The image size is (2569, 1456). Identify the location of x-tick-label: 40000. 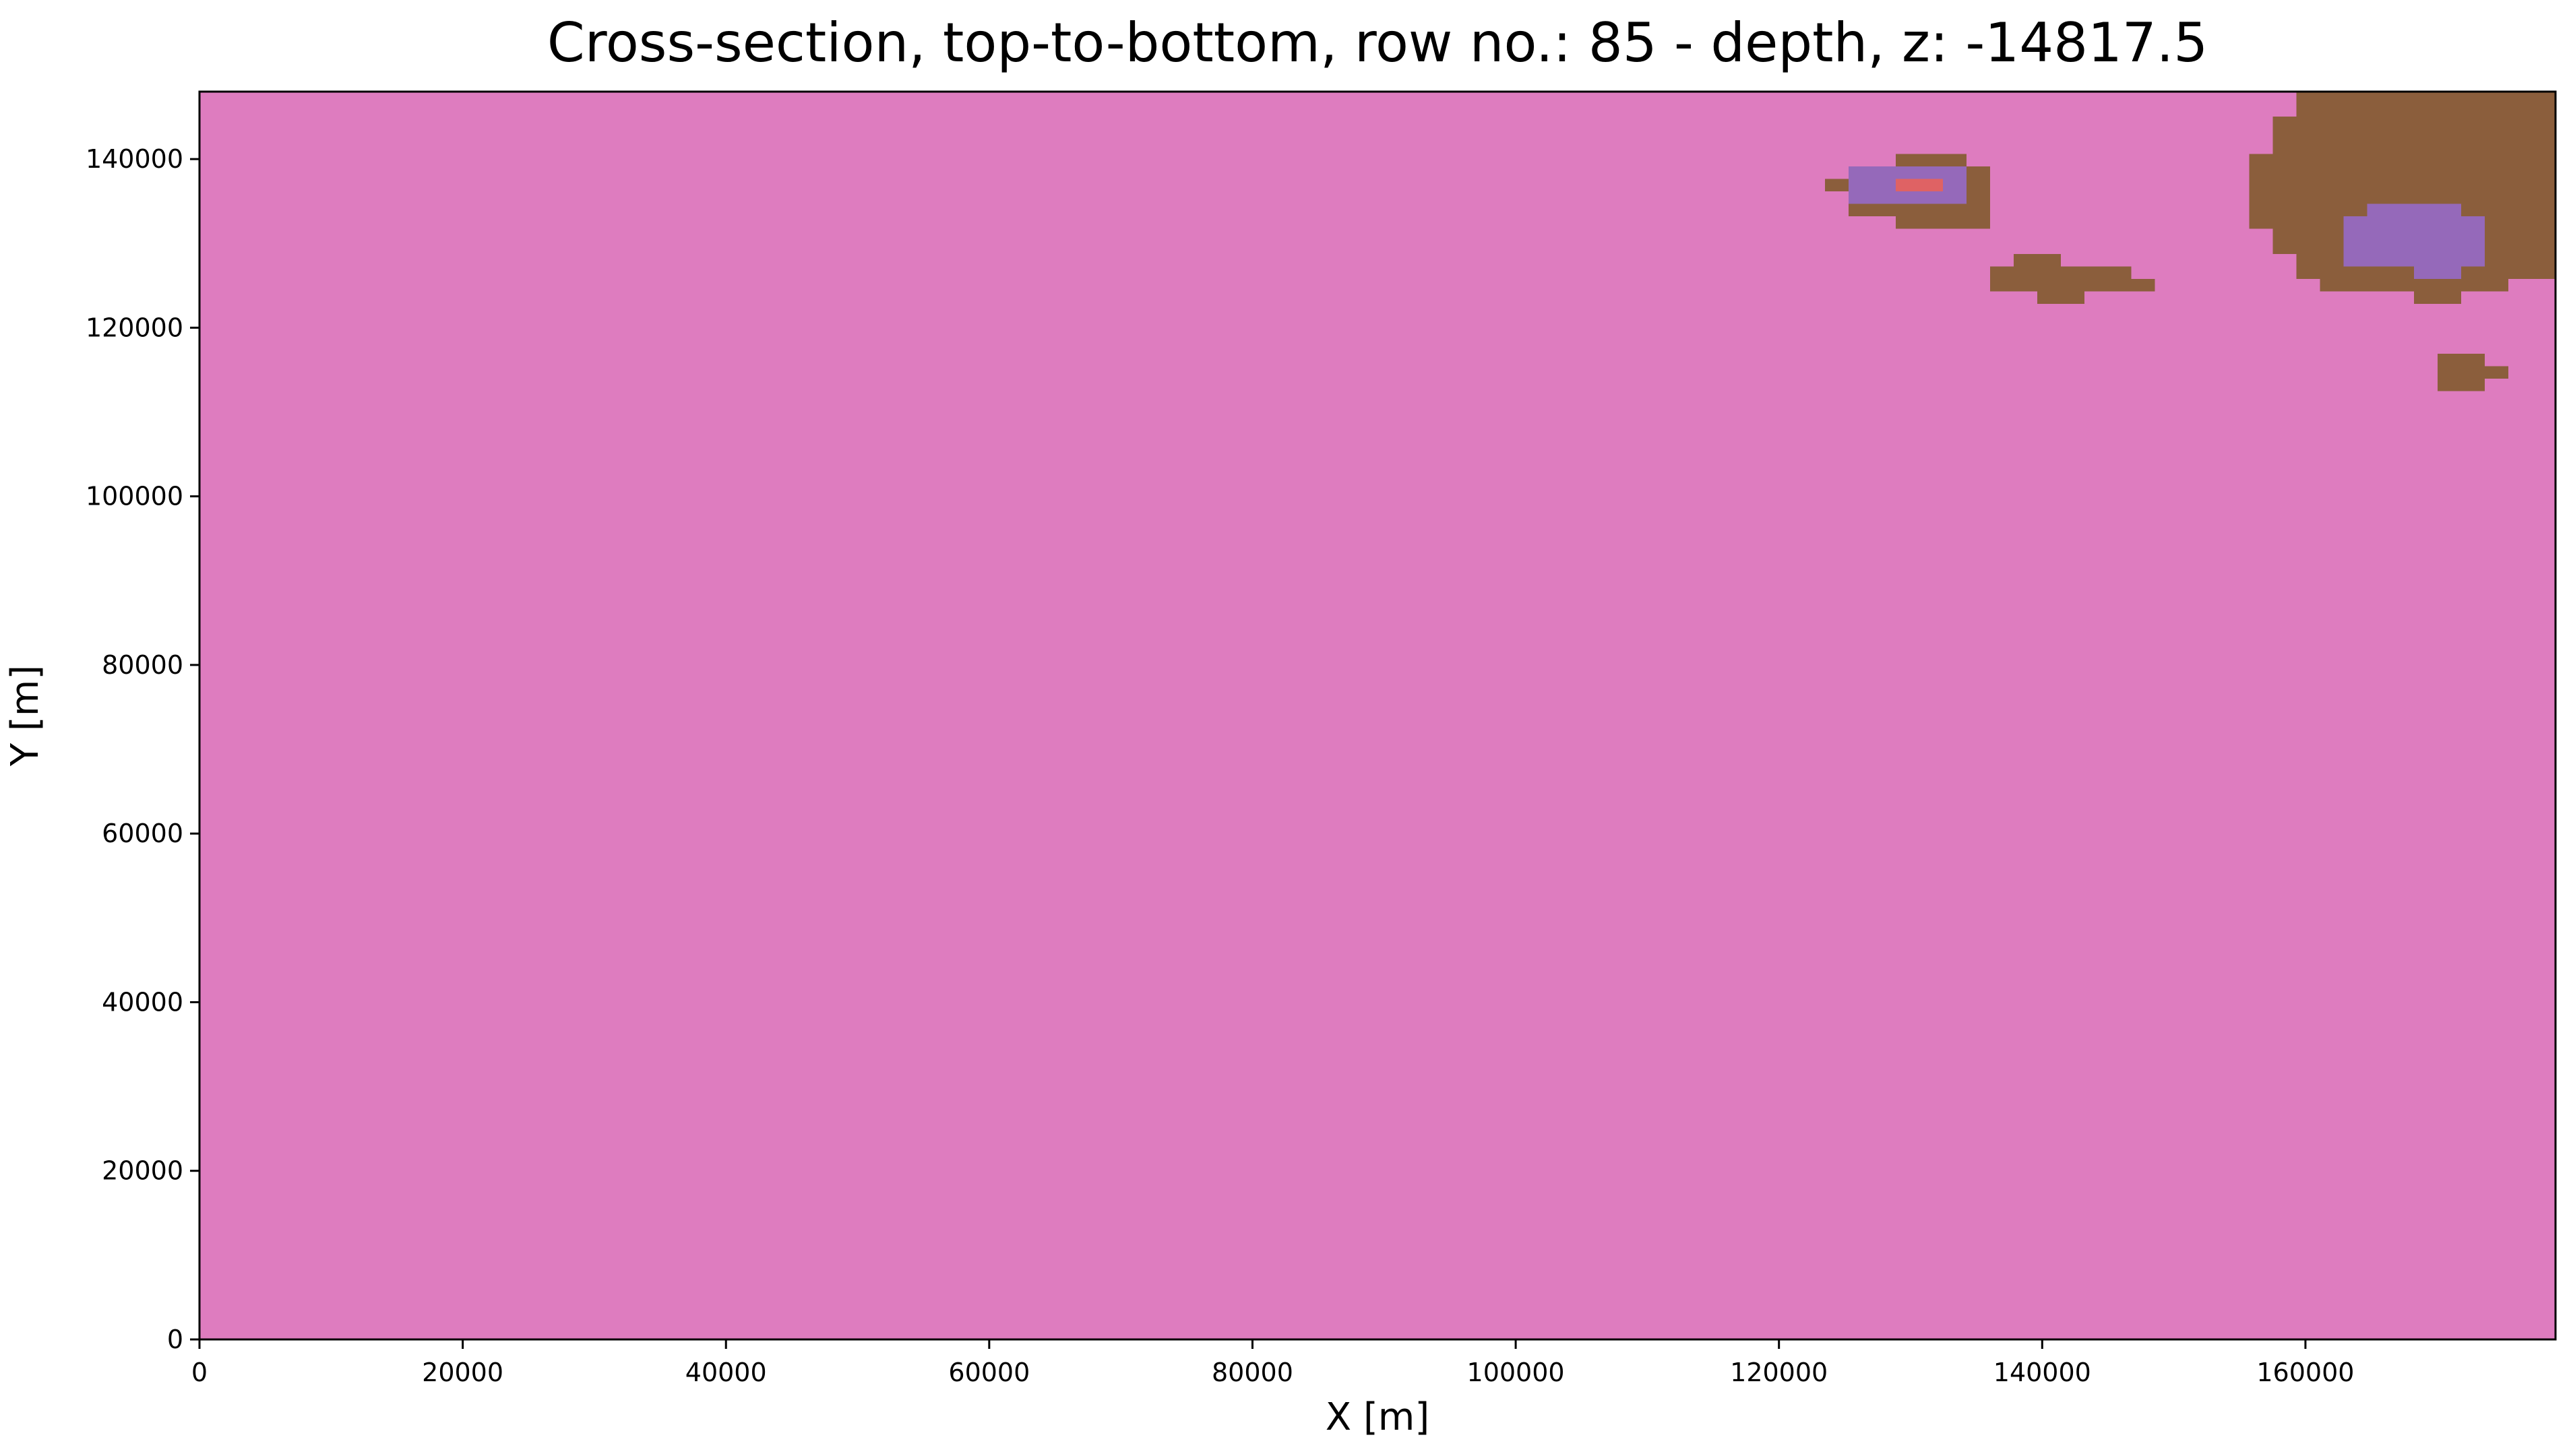
(726, 1372).